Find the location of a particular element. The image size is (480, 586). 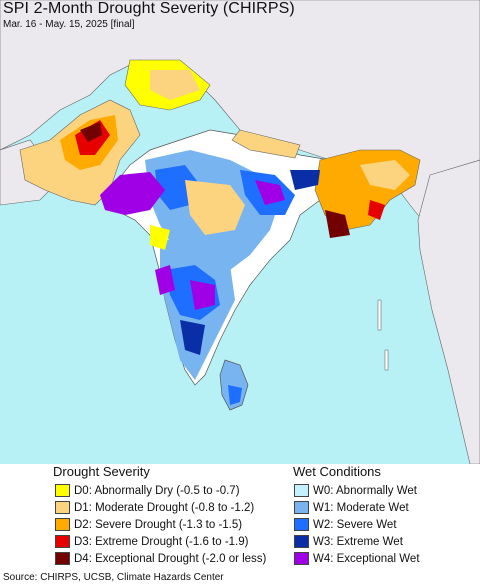

drought-legend-label: D4: Exceptional Drought (-2.0 or less) is located at coordinates (170, 558).